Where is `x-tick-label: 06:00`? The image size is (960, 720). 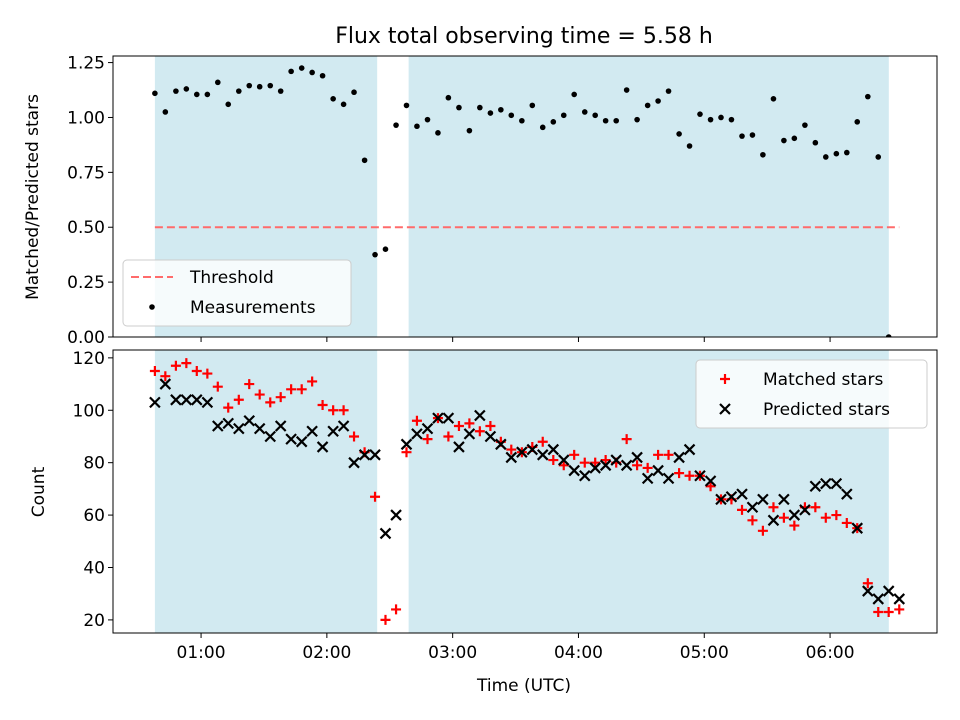 x-tick-label: 06:00 is located at coordinates (830, 653).